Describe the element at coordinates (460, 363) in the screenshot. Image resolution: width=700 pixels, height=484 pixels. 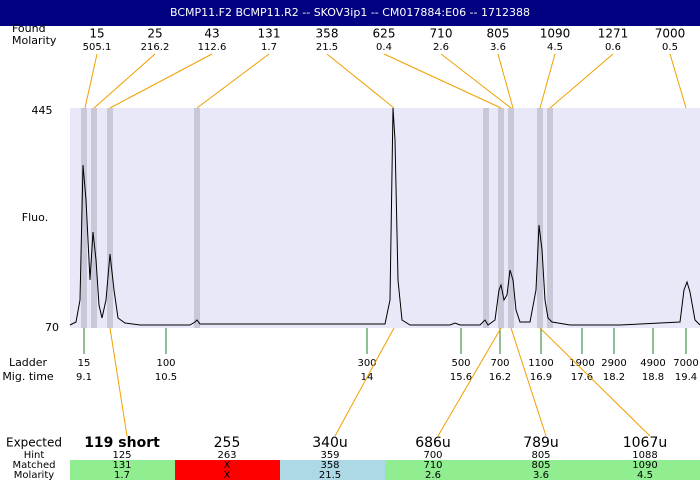
I see `ladder-size: 500` at that location.